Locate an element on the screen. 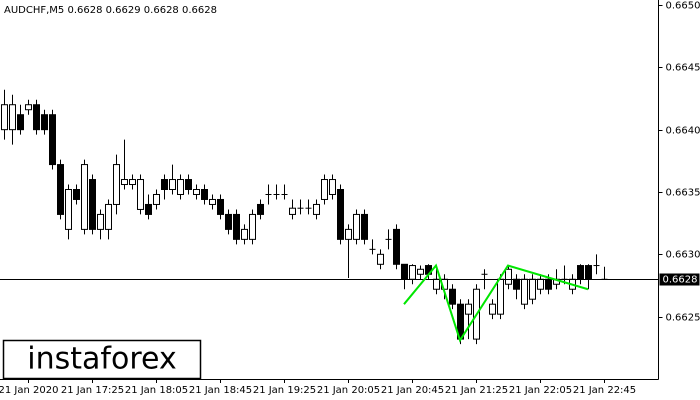  x-tick-label: 21 Jan 22:05 is located at coordinates (540, 390).